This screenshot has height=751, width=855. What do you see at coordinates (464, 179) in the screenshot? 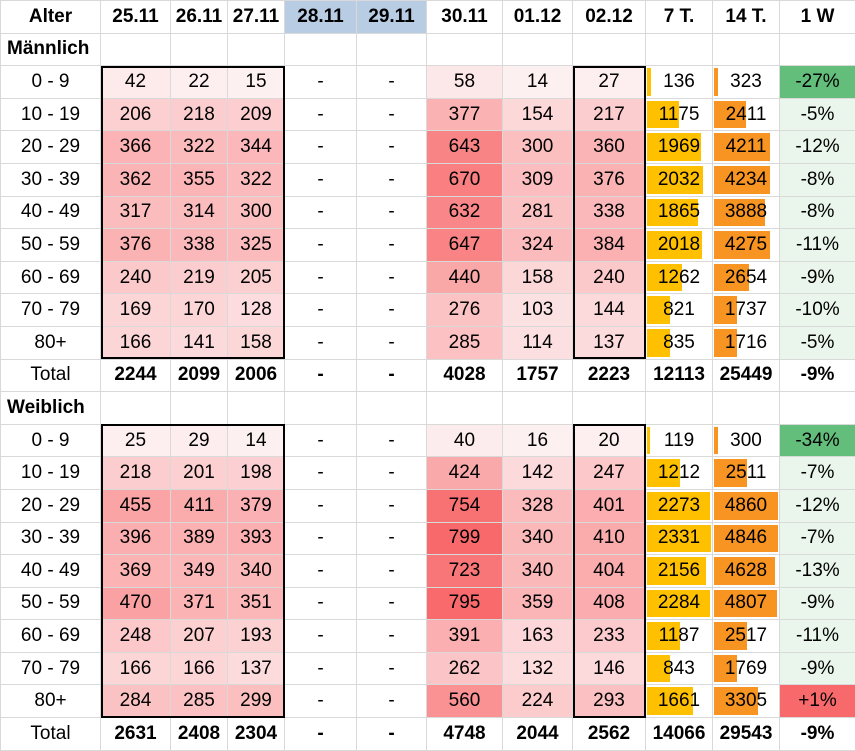
I see `day-value-cell: 670` at bounding box center [464, 179].